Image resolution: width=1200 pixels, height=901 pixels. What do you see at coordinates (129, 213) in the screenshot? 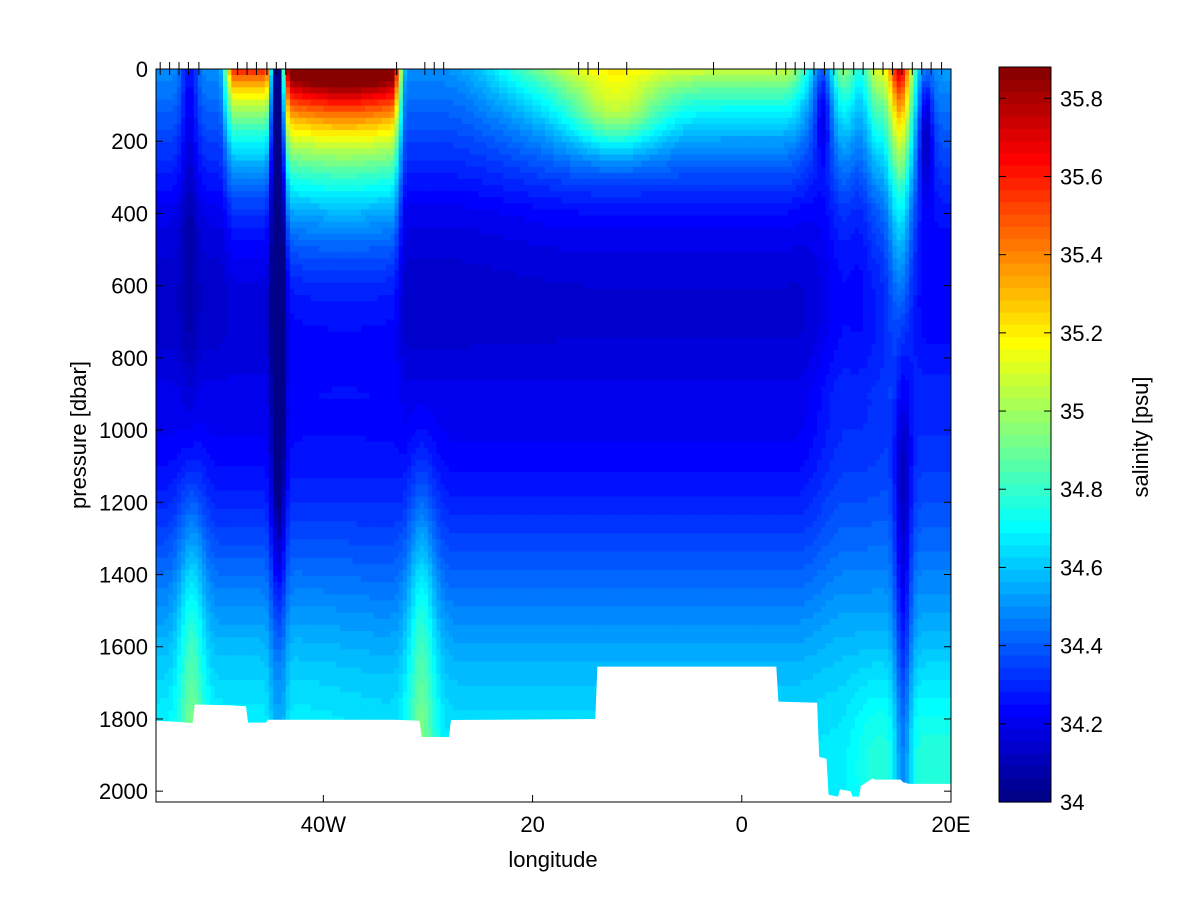
I see `y-tick-label: 400` at bounding box center [129, 213].